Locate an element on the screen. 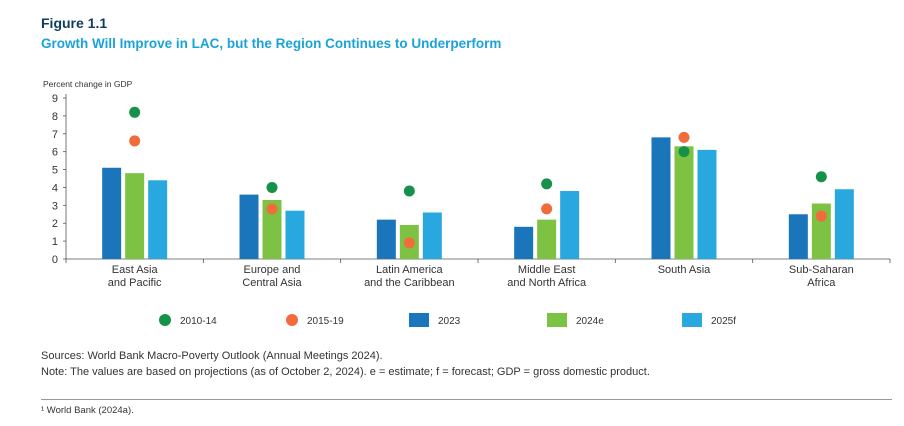  category-label: Central Asia is located at coordinates (272, 283).